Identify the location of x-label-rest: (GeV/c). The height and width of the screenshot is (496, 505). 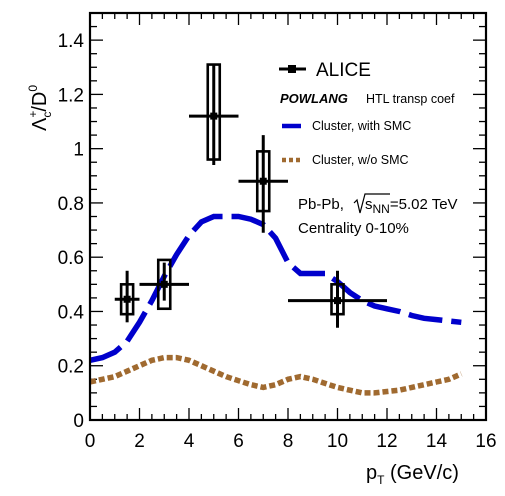
(421, 473).